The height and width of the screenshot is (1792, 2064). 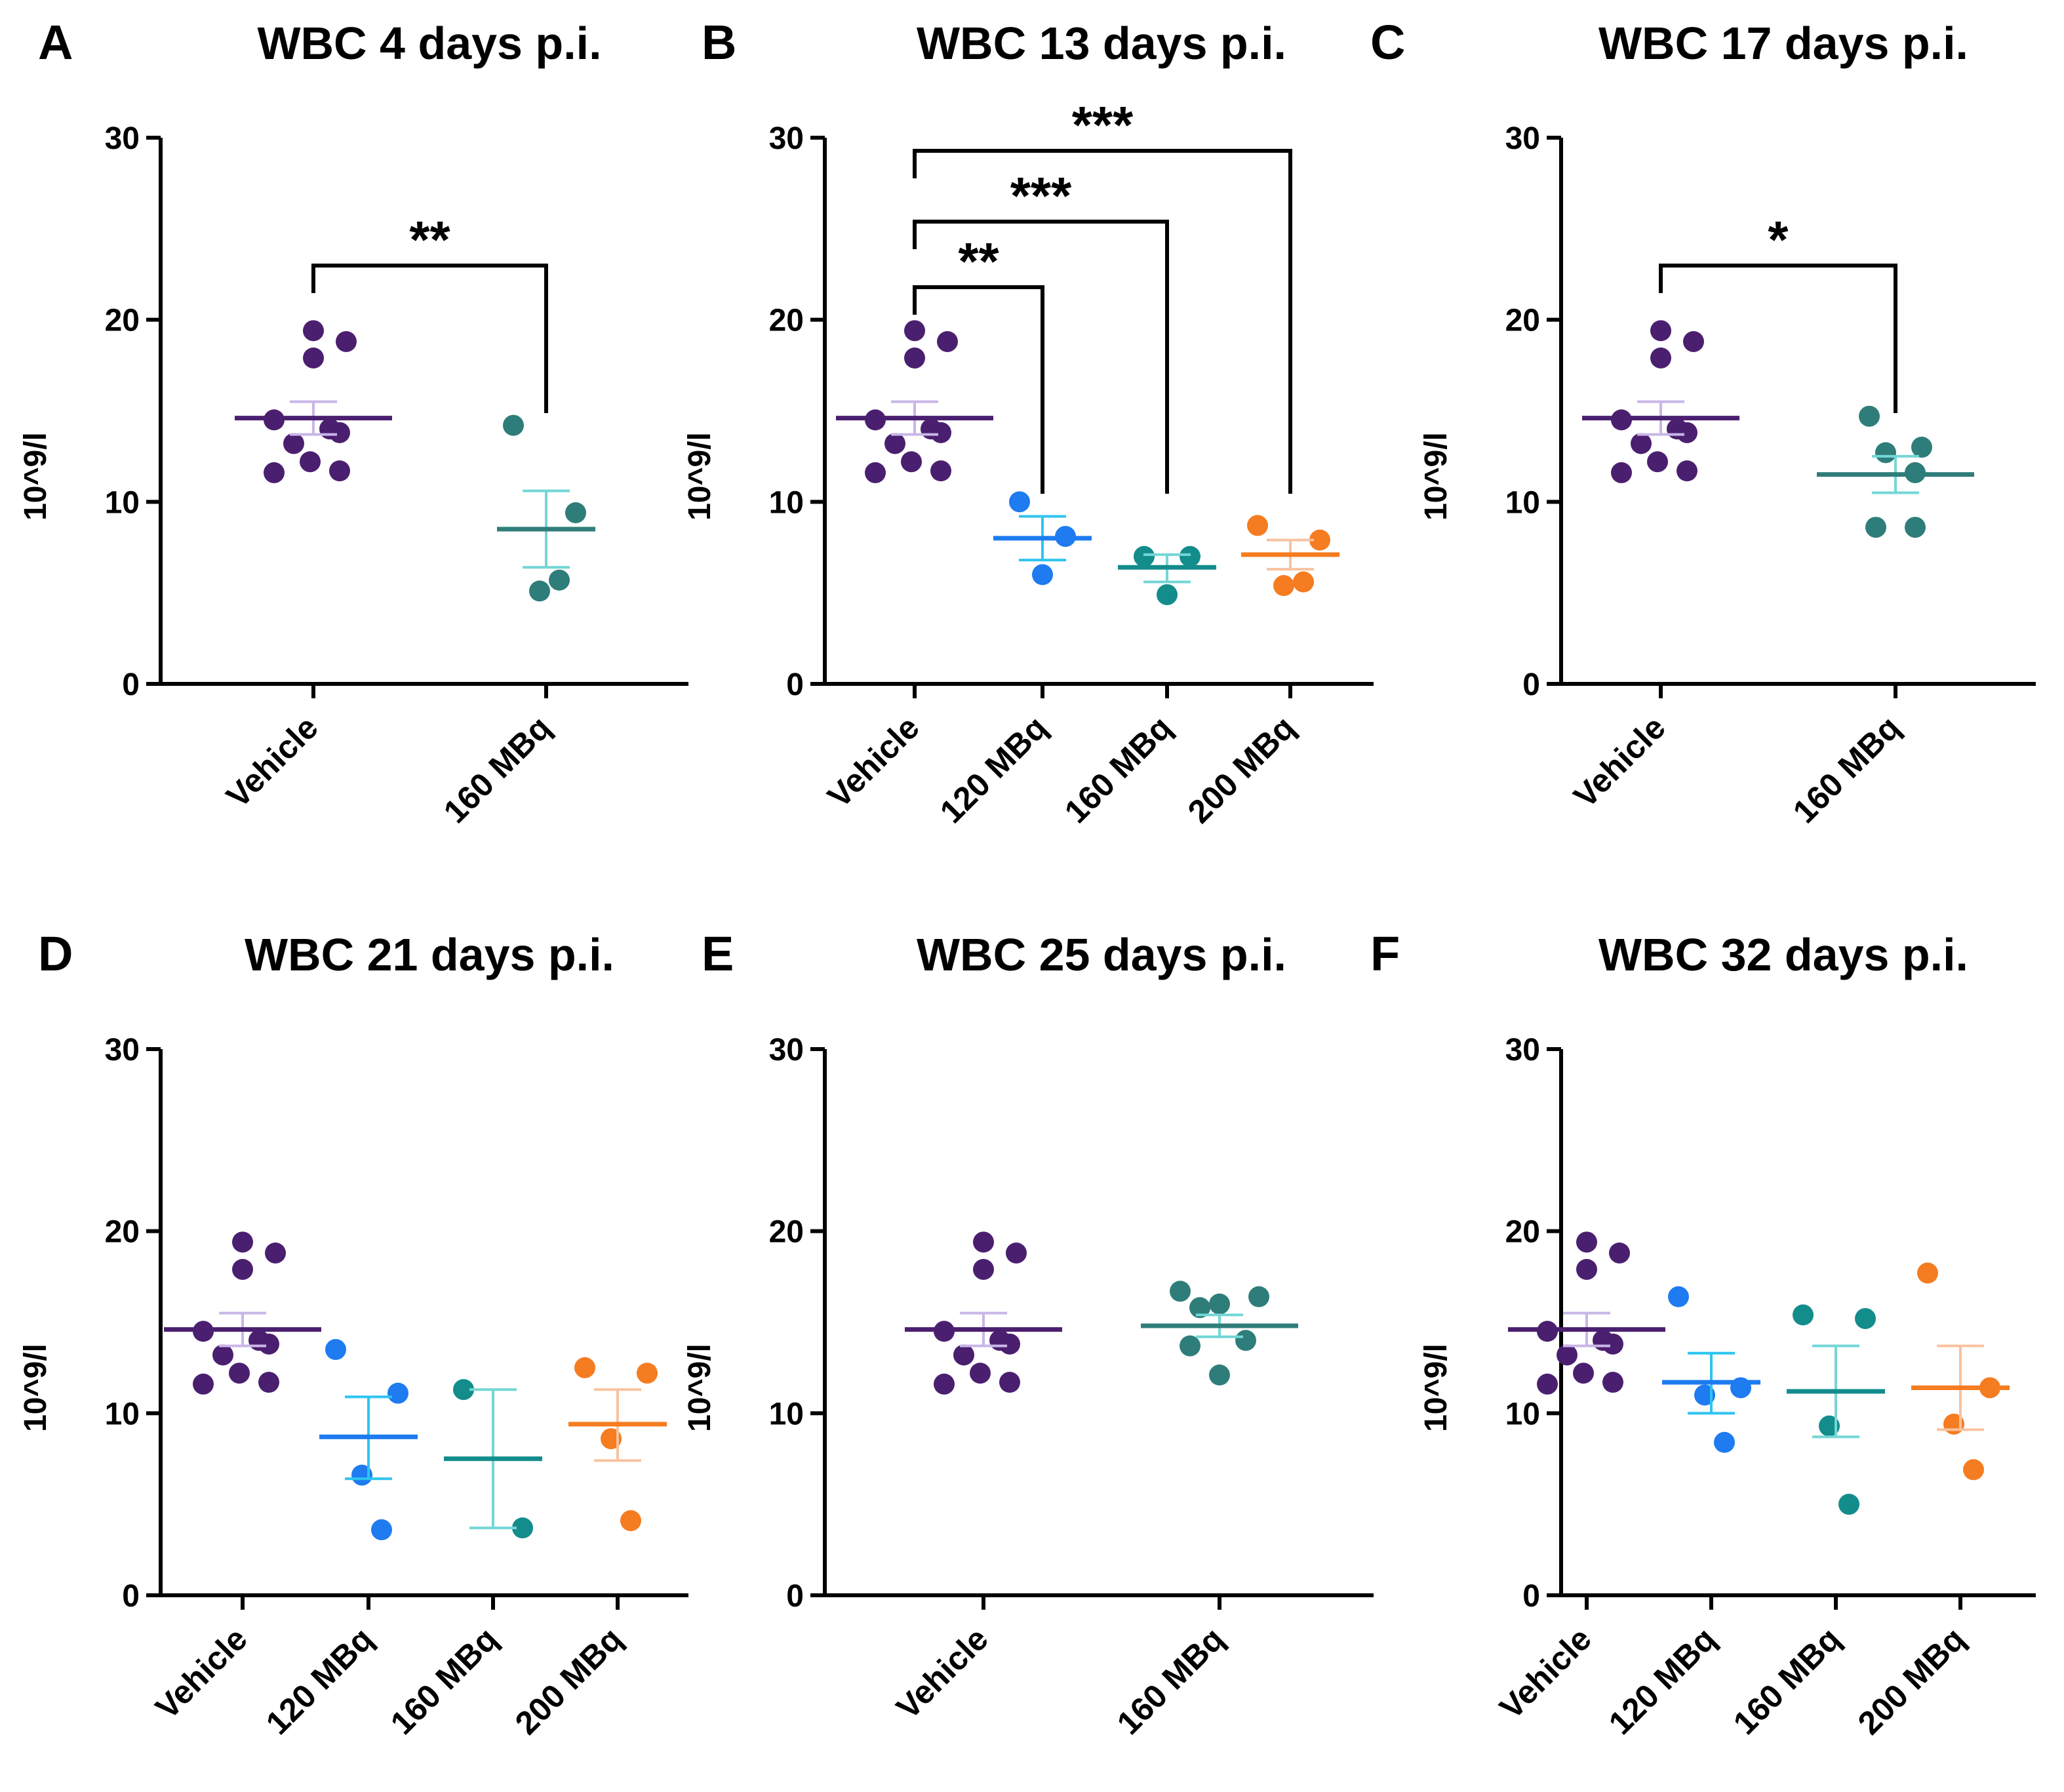 What do you see at coordinates (1387, 43) in the screenshot?
I see `panel-letter: C` at bounding box center [1387, 43].